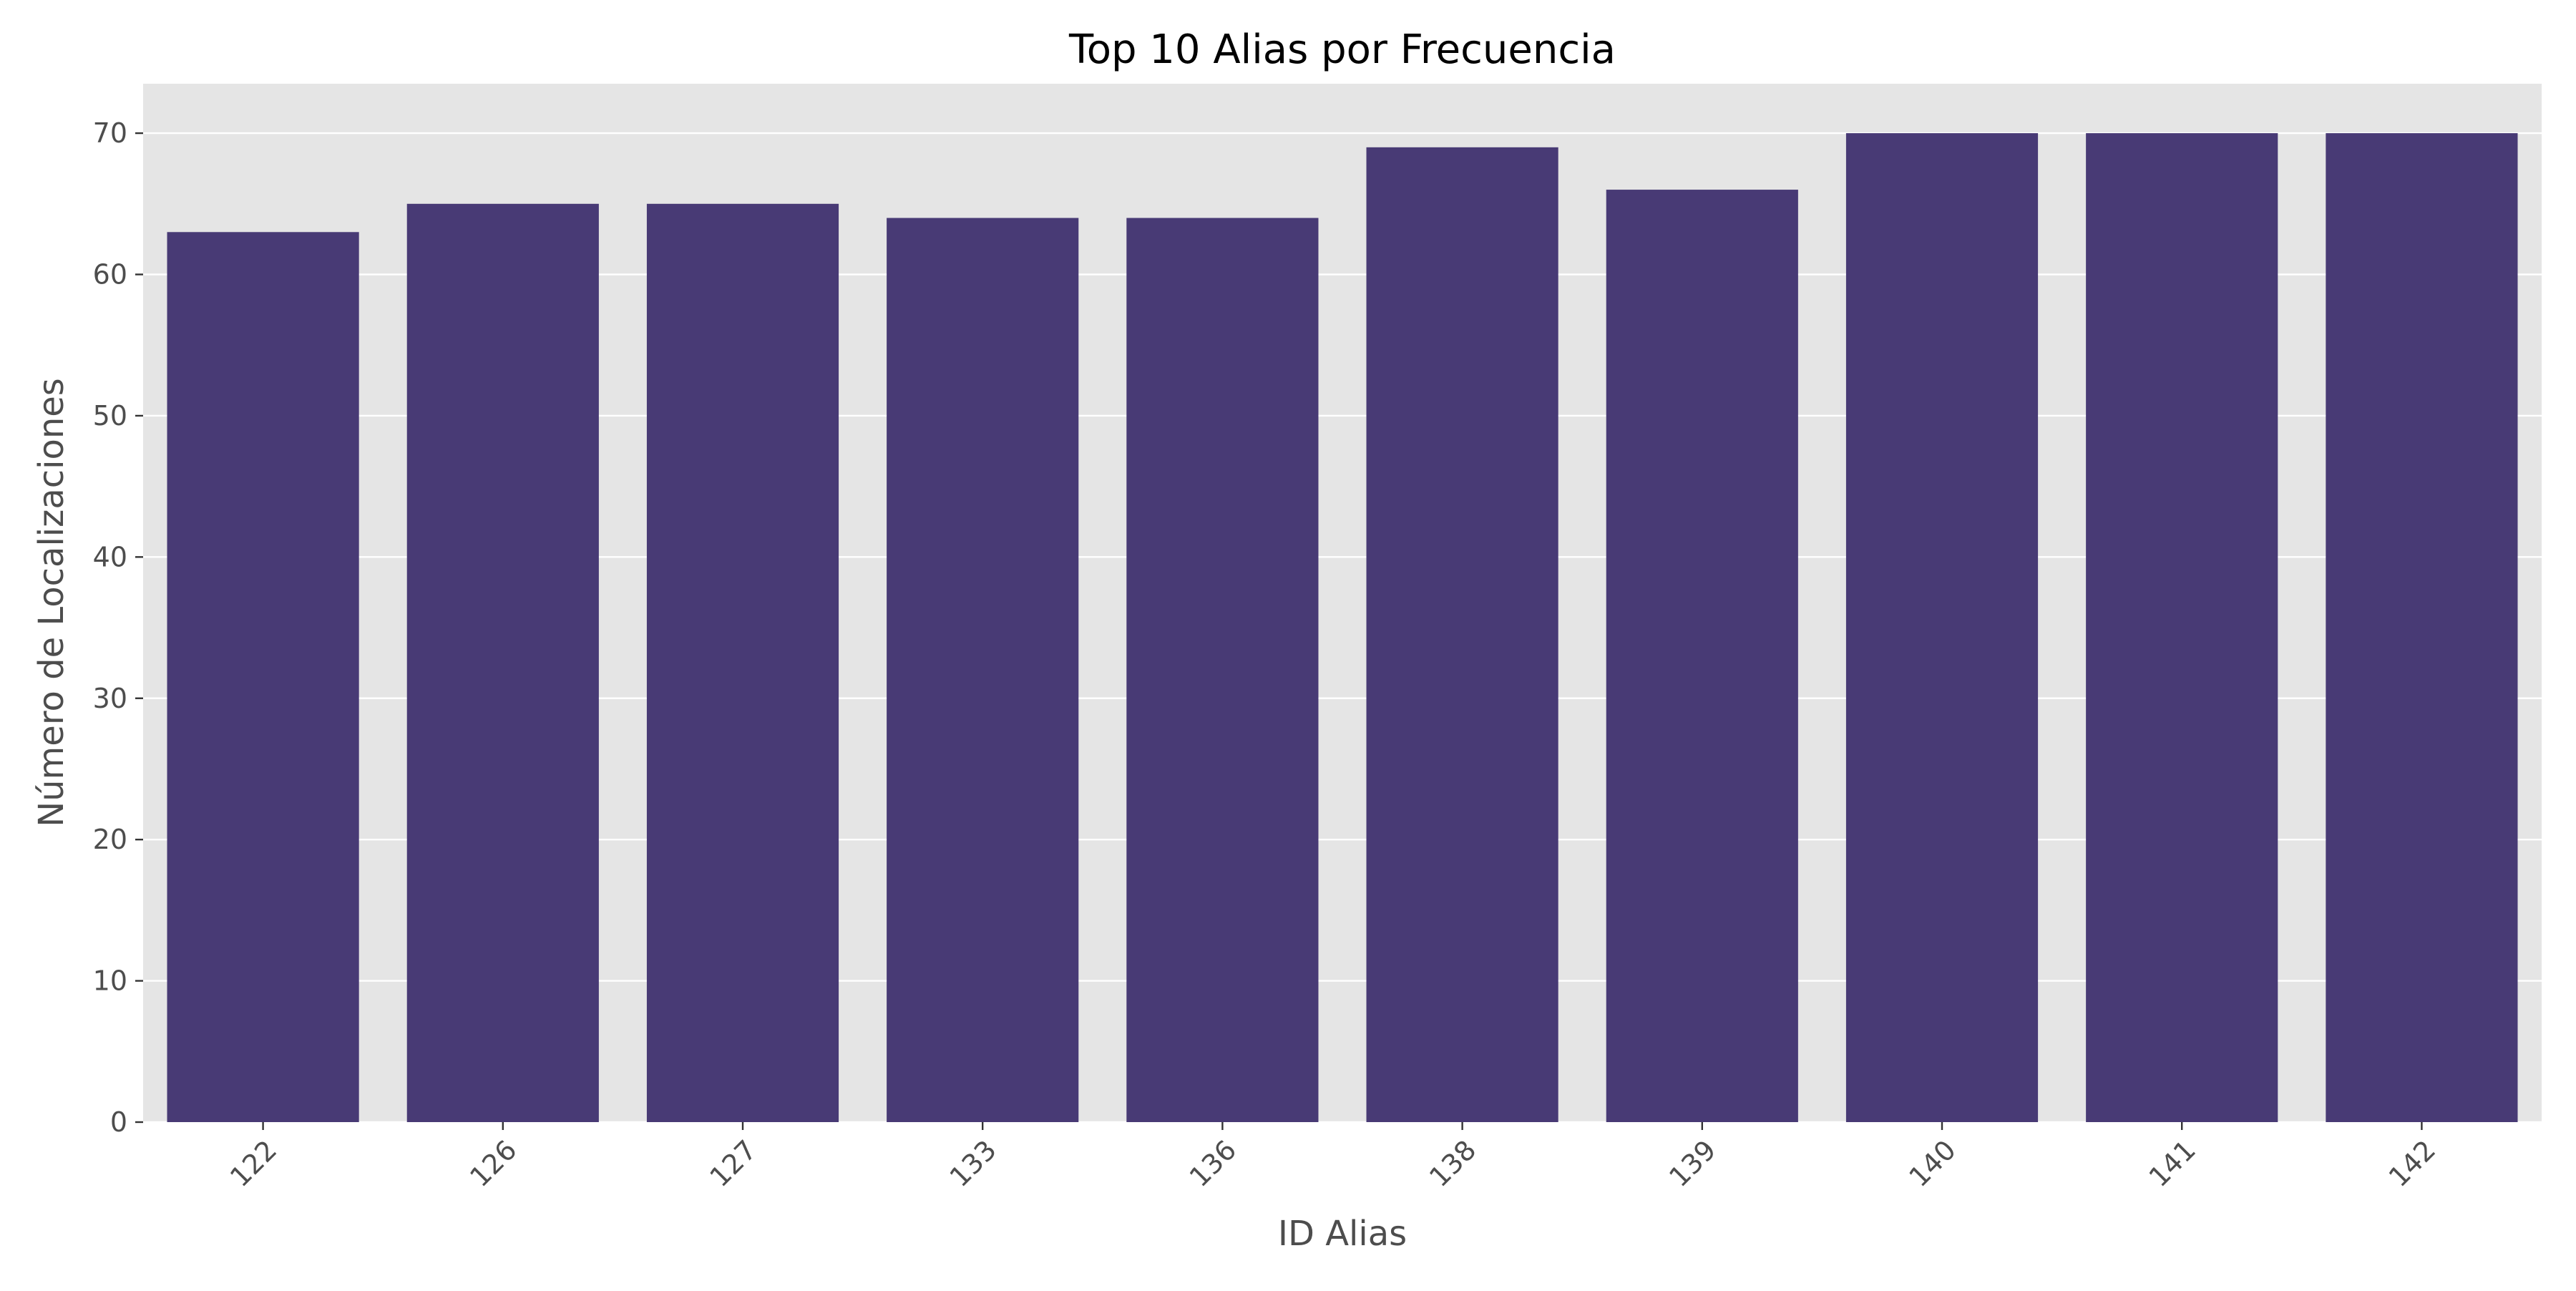  Describe the element at coordinates (1342, 49) in the screenshot. I see `chart-title: Top 10 Alias por Frecuencia` at that location.